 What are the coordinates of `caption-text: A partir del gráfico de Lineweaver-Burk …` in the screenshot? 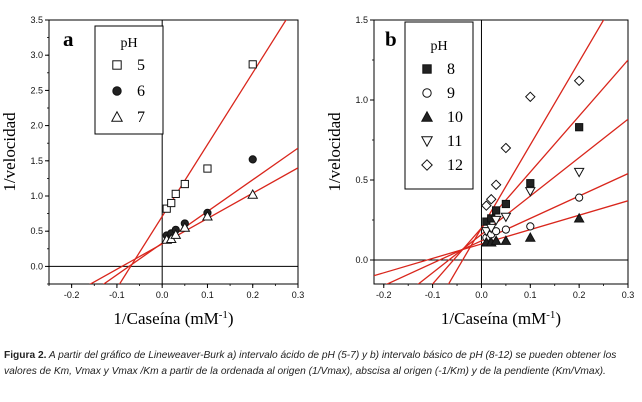 It's located at (310, 363).